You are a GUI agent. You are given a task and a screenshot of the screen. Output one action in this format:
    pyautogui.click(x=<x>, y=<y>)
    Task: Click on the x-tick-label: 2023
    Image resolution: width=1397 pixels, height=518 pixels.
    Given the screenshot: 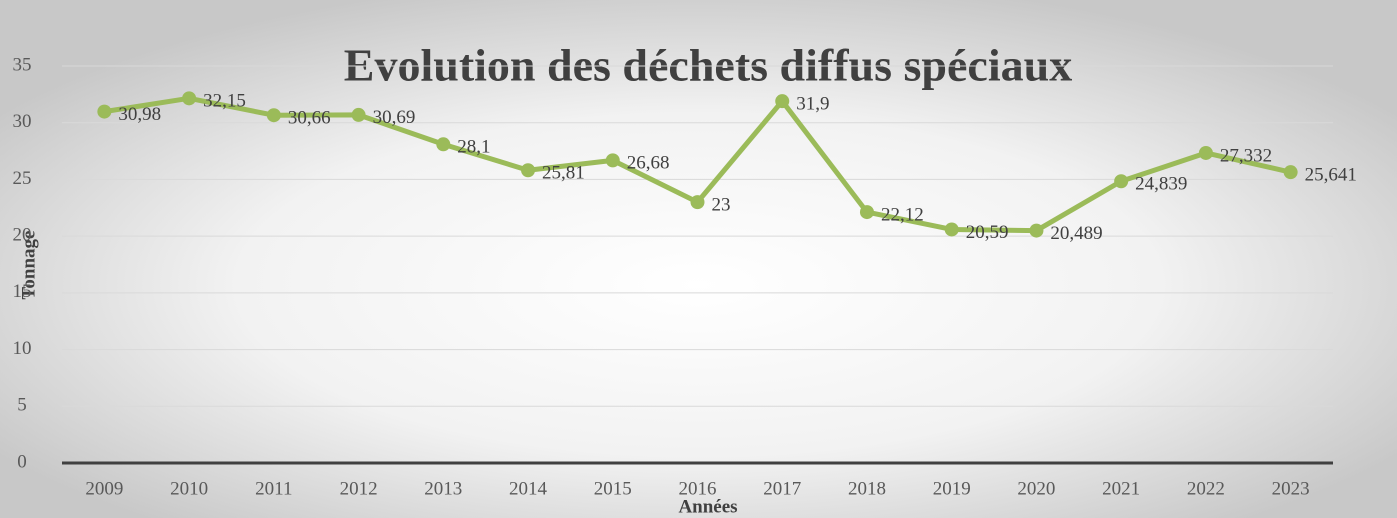 What is the action you would take?
    pyautogui.click(x=1291, y=488)
    